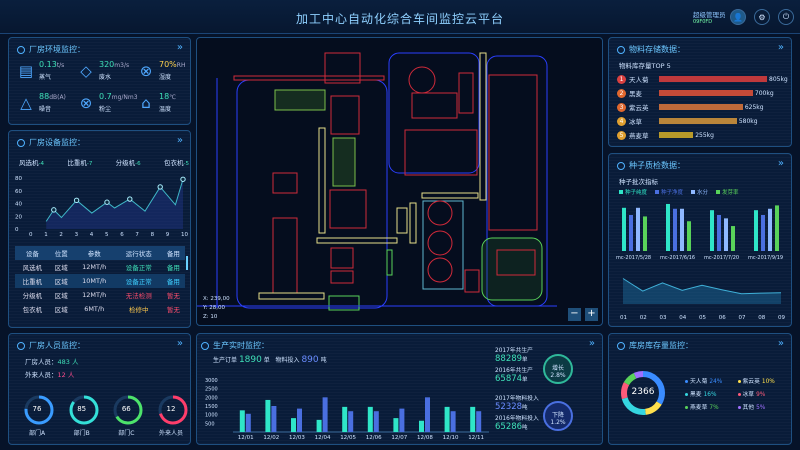  I want to click on table-row: 分级机 区域 12MT/h 无法检测 暂无, so click(101, 295).